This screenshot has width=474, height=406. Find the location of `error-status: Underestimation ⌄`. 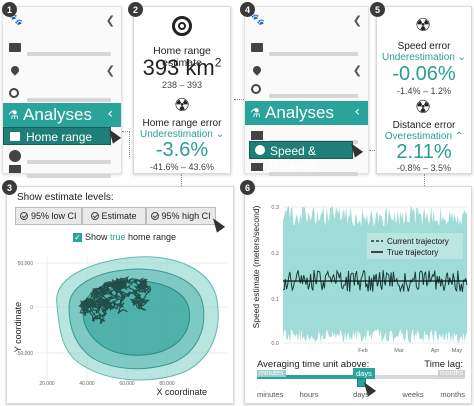

error-status: Underestimation ⌄ is located at coordinates (182, 134).